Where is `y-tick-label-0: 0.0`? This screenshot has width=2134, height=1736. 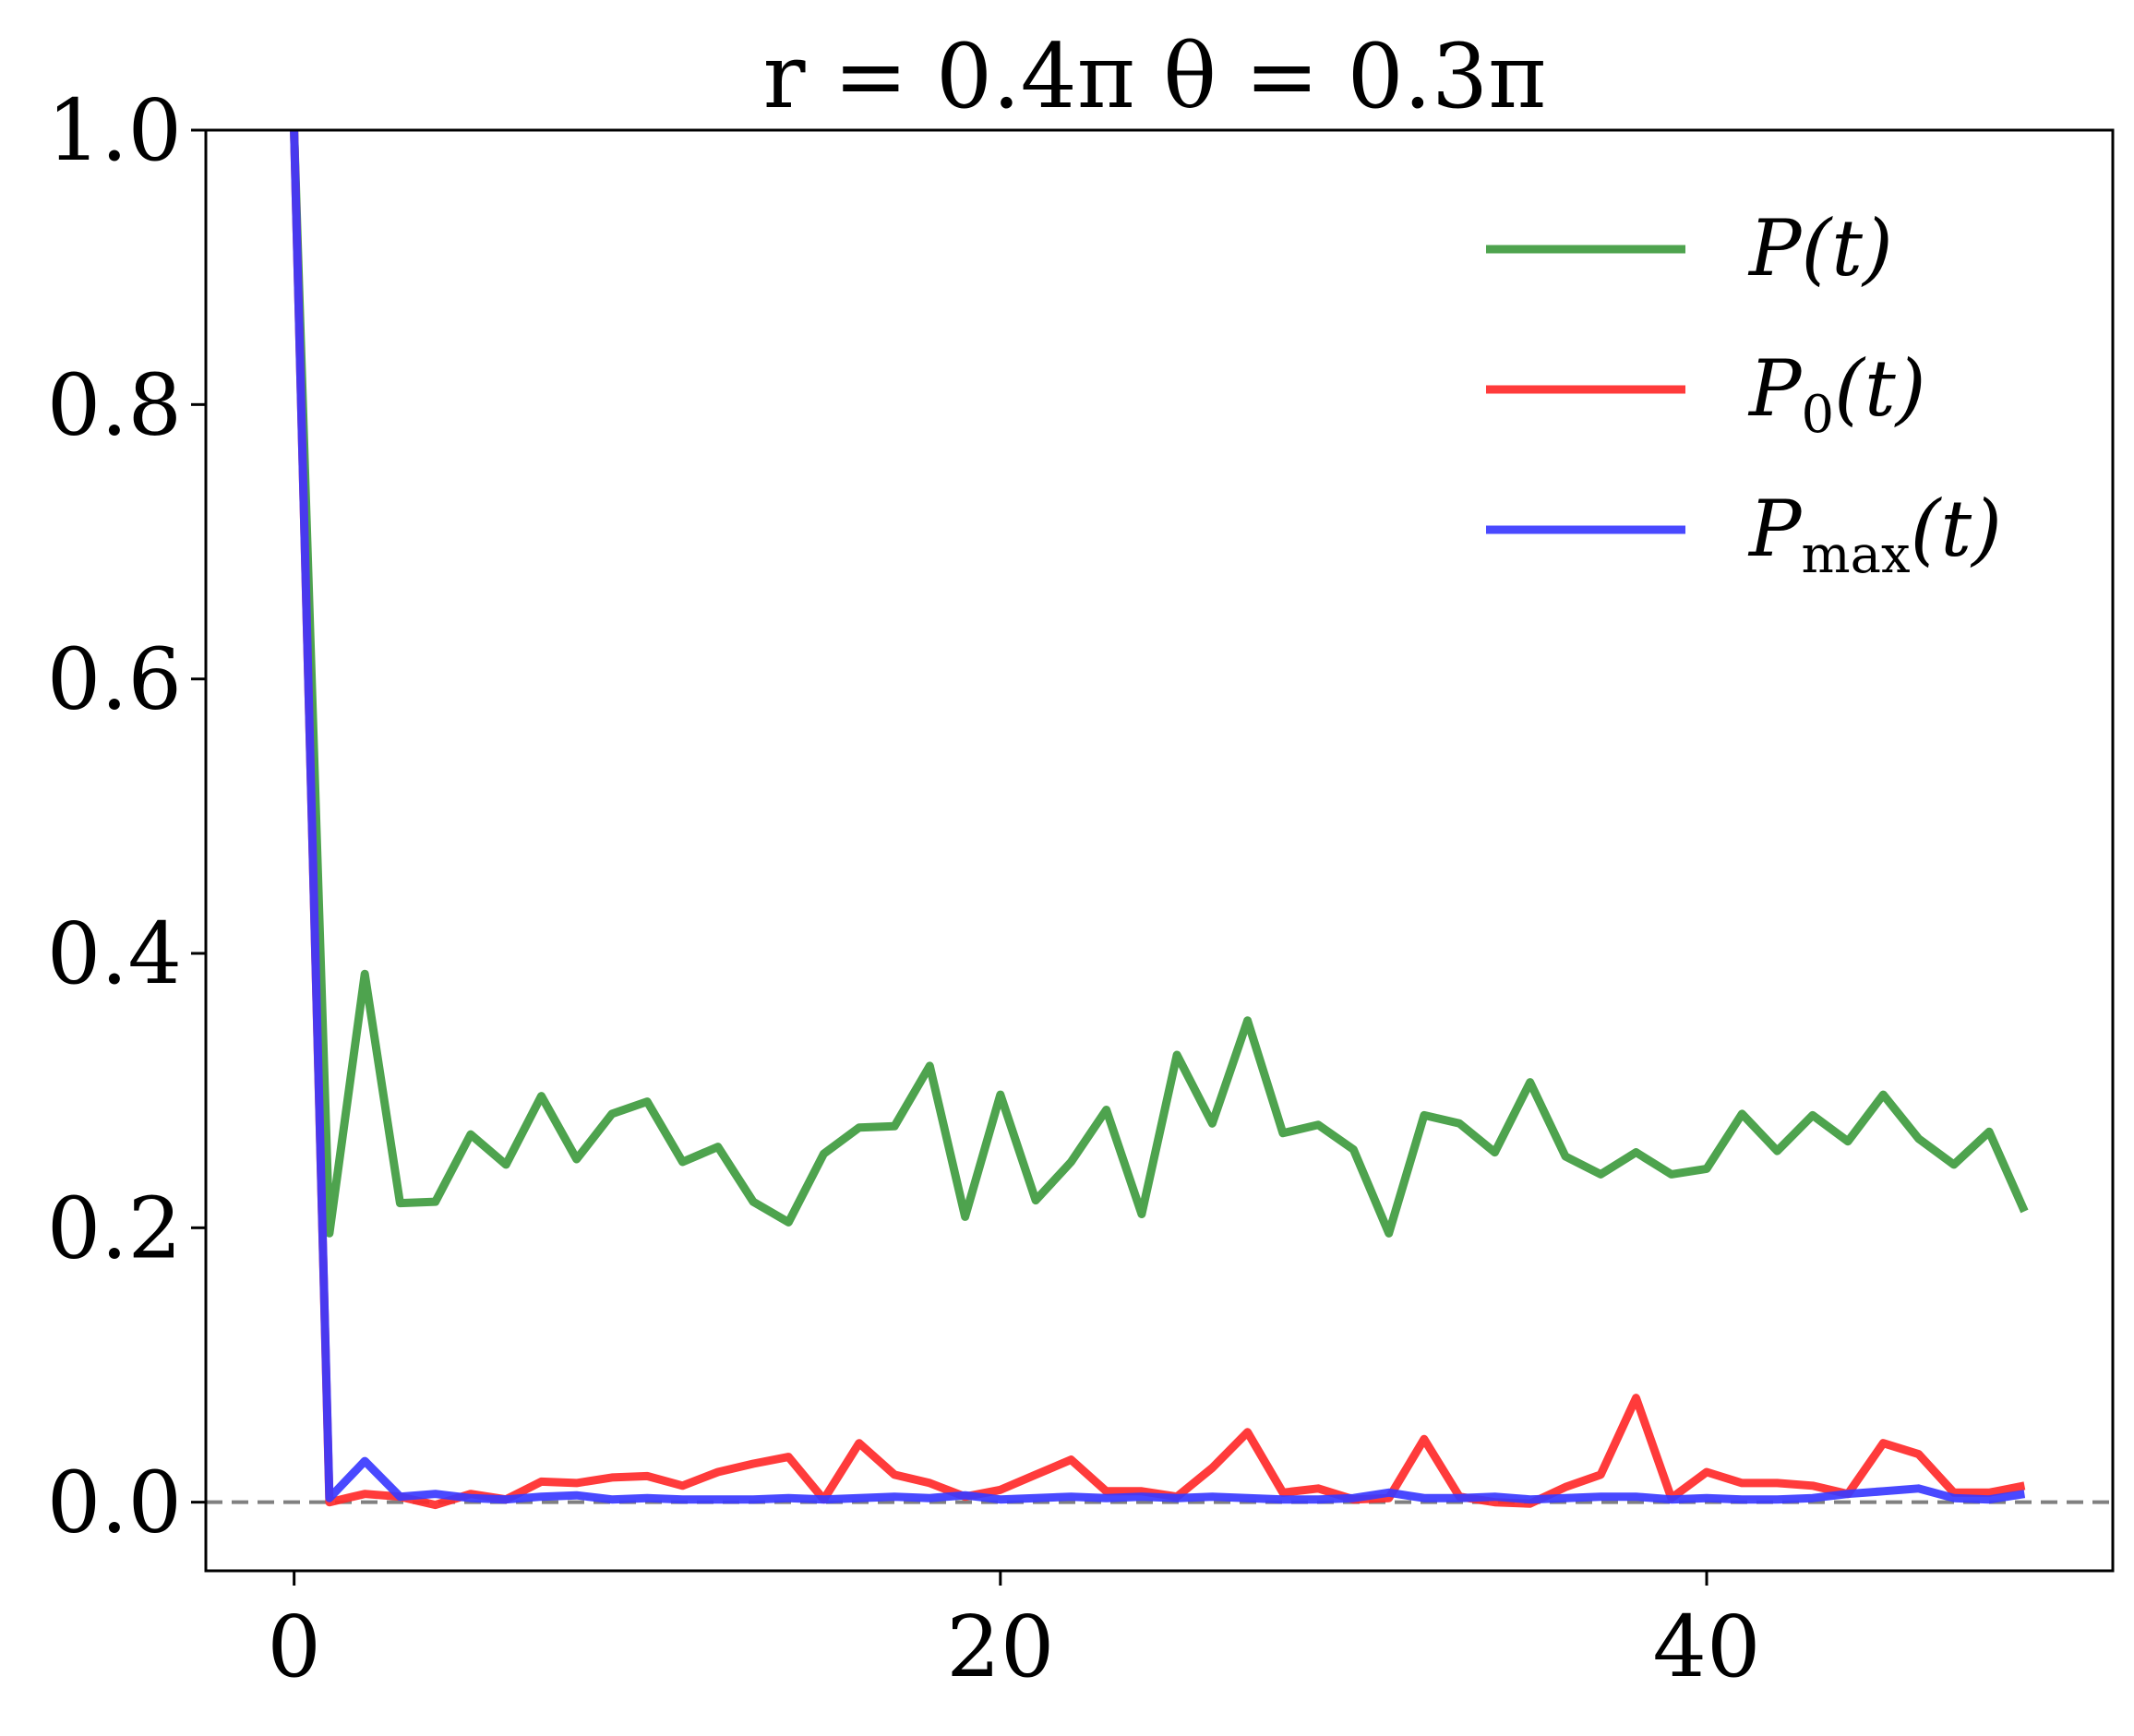 y-tick-label-0: 0.0 is located at coordinates (114, 1503).